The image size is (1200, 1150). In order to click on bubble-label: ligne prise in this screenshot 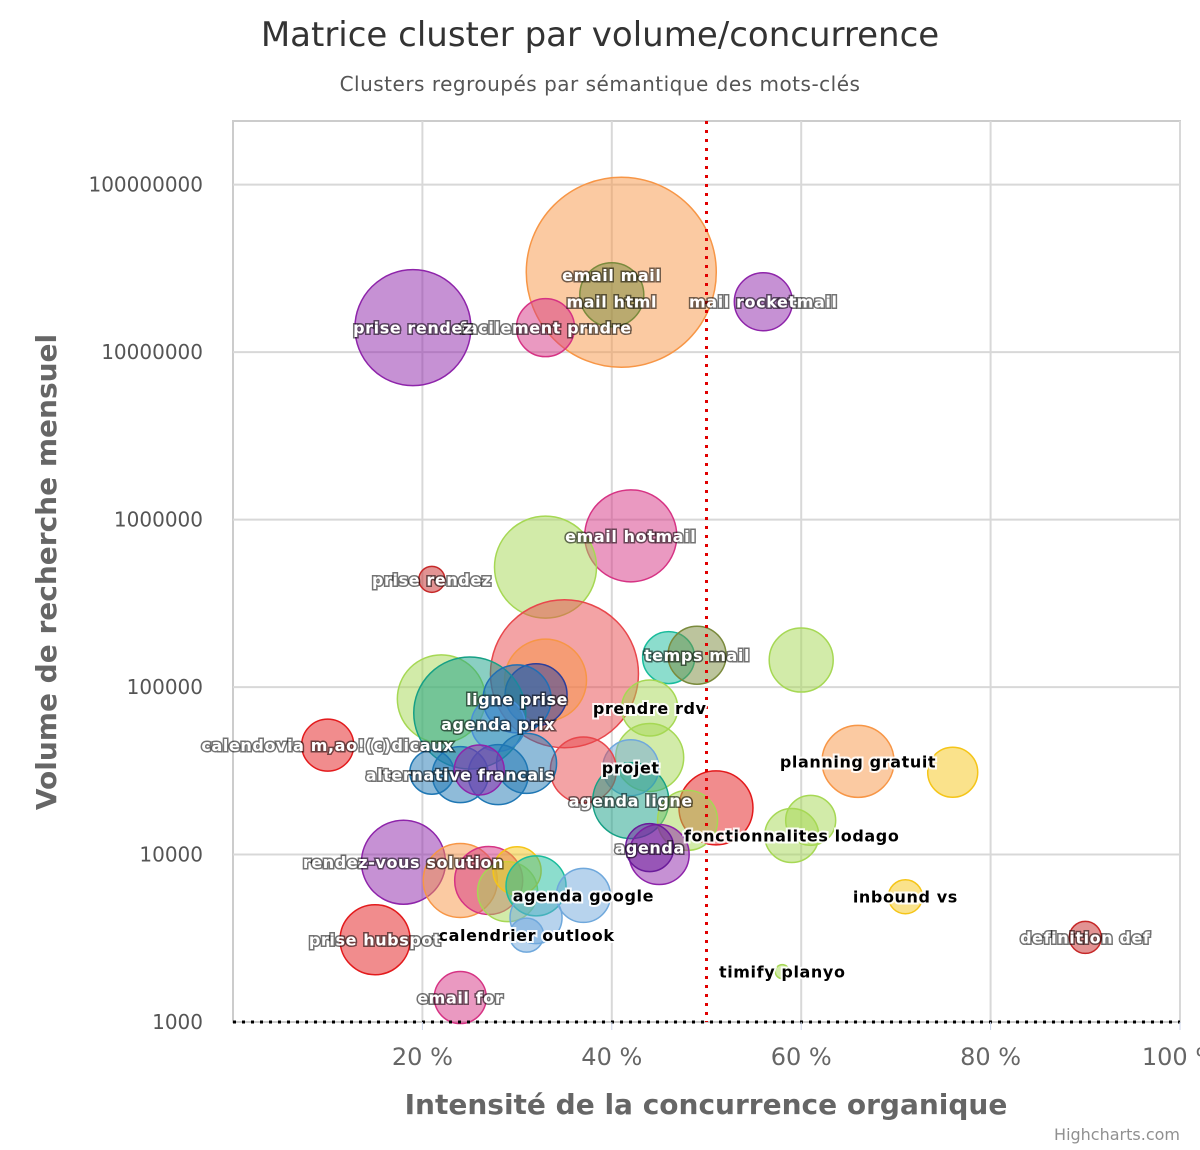, I will do `click(517, 699)`.